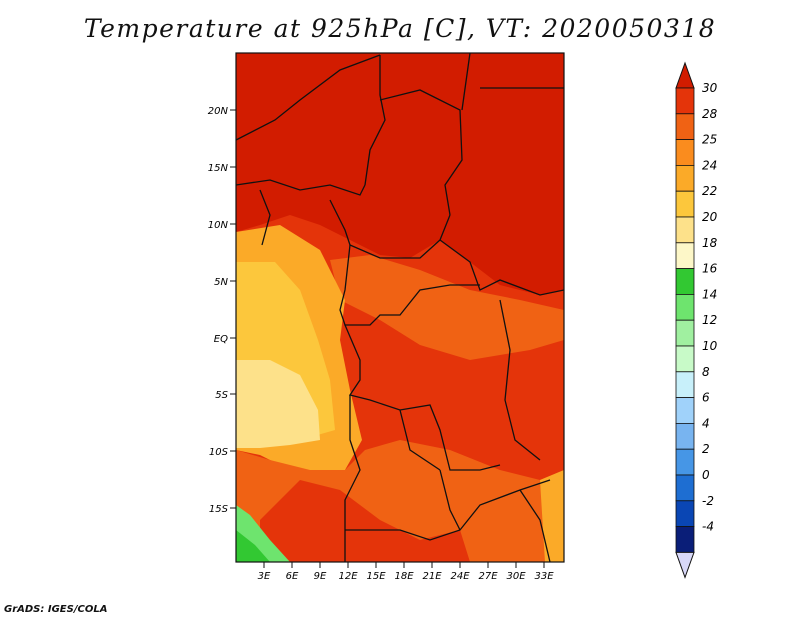 The height and width of the screenshot is (618, 800). I want to click on lon-label: 9E, so click(320, 576).